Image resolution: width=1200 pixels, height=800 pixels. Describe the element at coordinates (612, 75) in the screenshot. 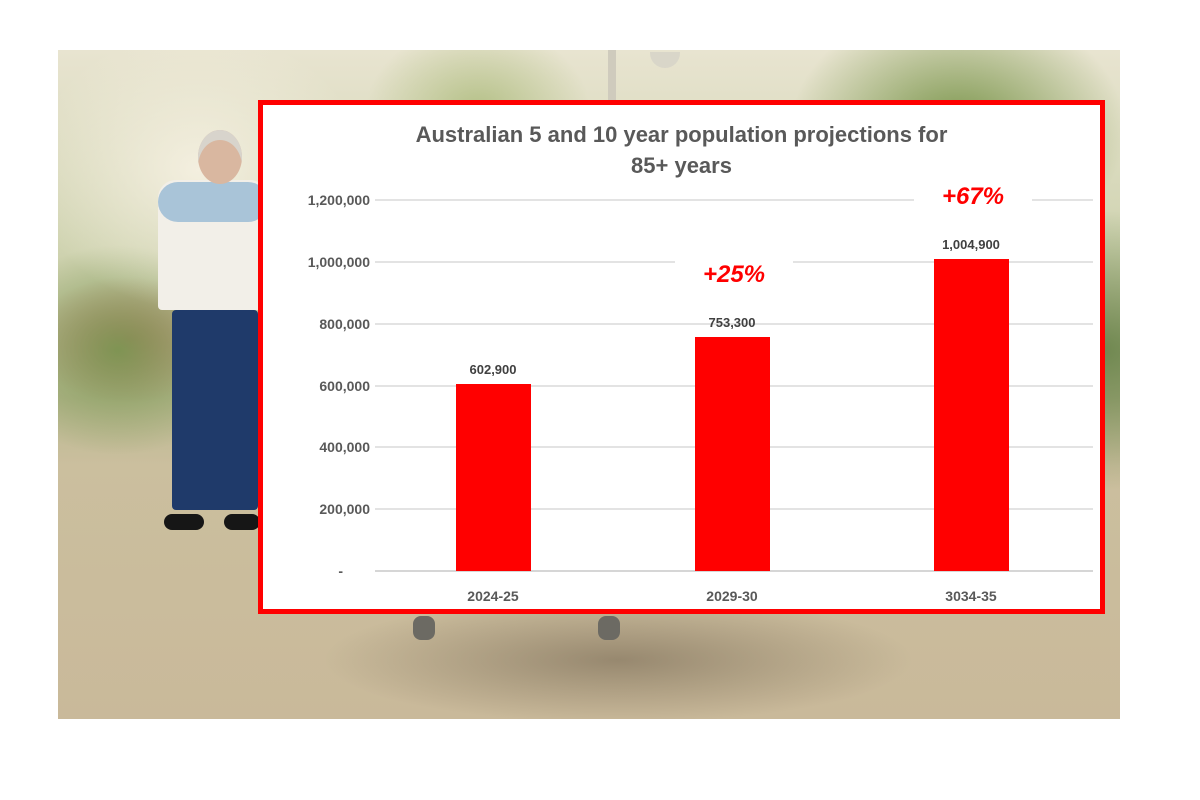

I see `street-lamp-pole` at that location.